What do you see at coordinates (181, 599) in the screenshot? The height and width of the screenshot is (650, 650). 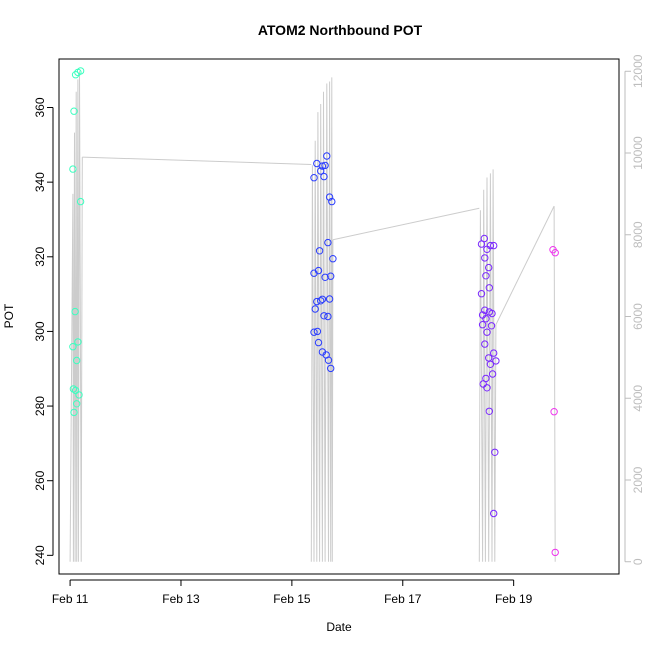 I see `x-tick-label: Feb 13` at bounding box center [181, 599].